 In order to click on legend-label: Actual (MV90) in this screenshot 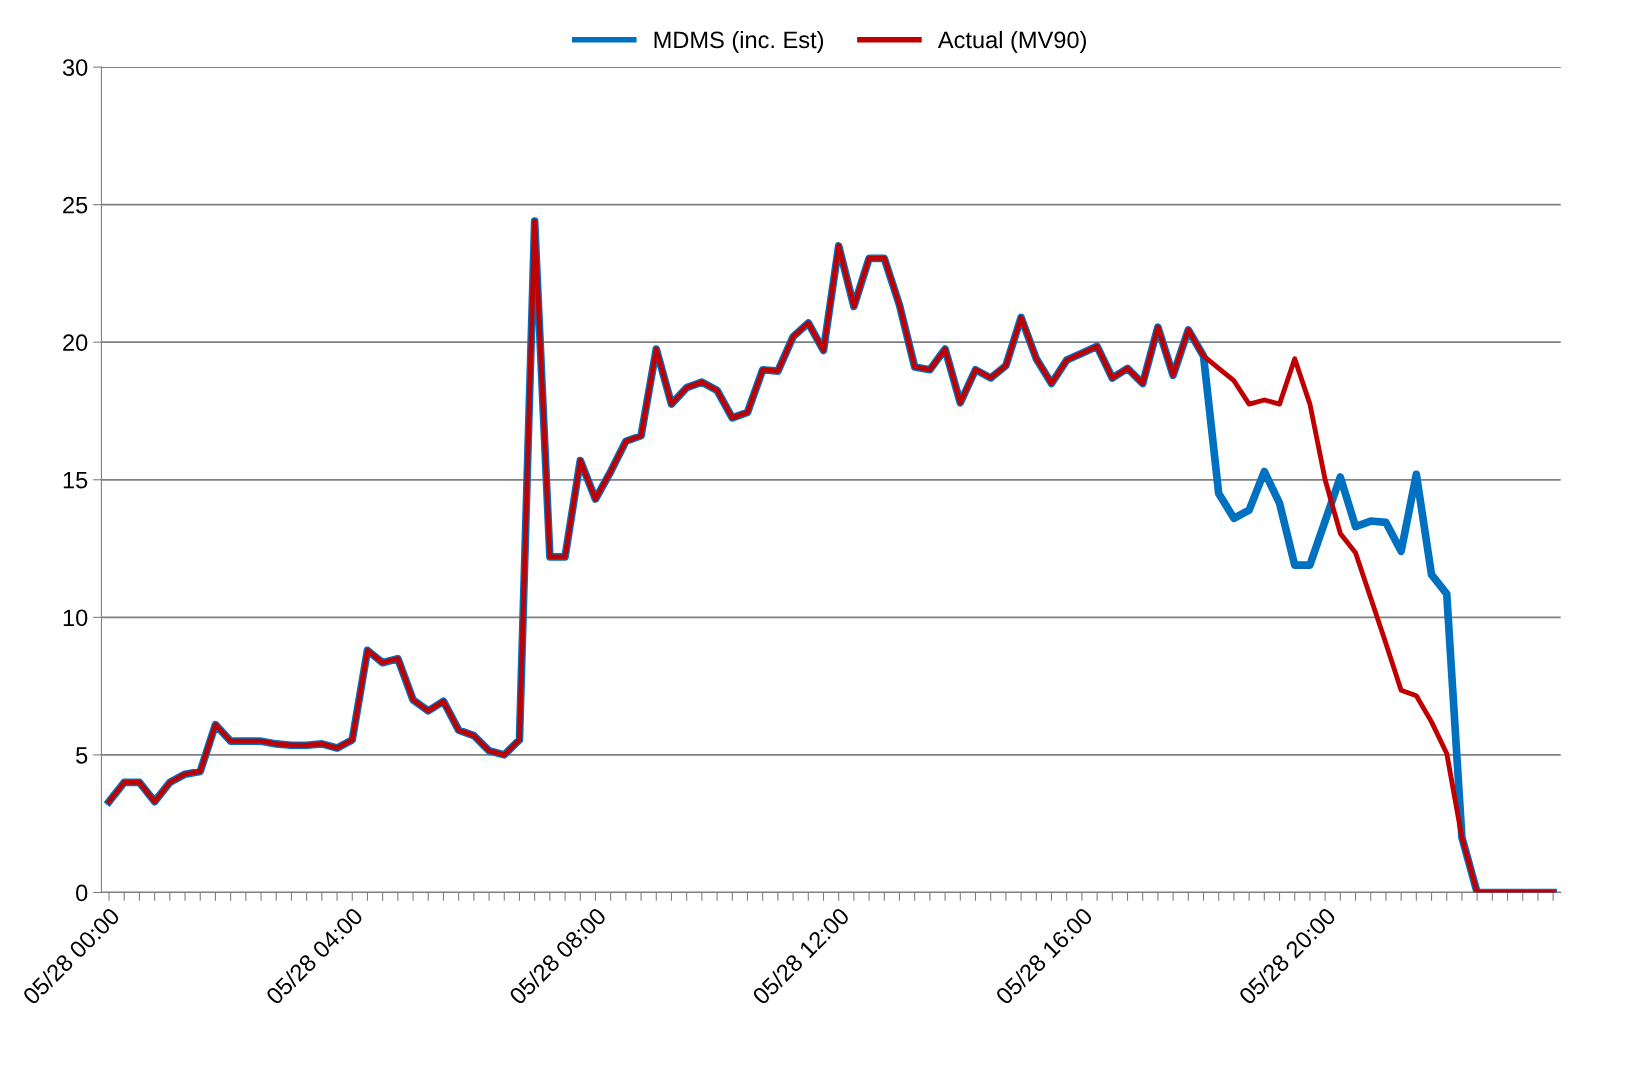, I will do `click(1011, 41)`.